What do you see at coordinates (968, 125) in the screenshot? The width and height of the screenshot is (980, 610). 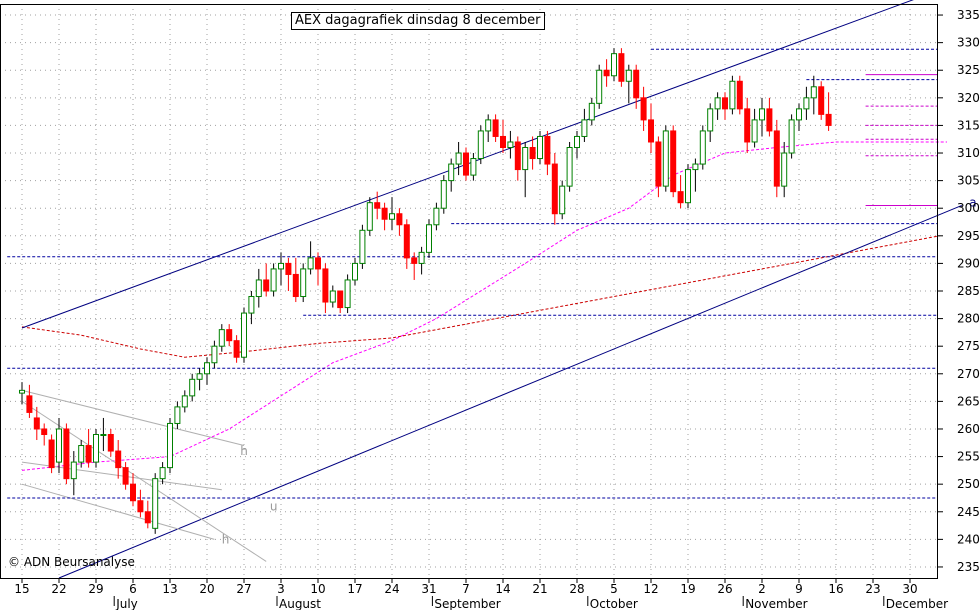 I see `y-tick-label: 315` at bounding box center [968, 125].